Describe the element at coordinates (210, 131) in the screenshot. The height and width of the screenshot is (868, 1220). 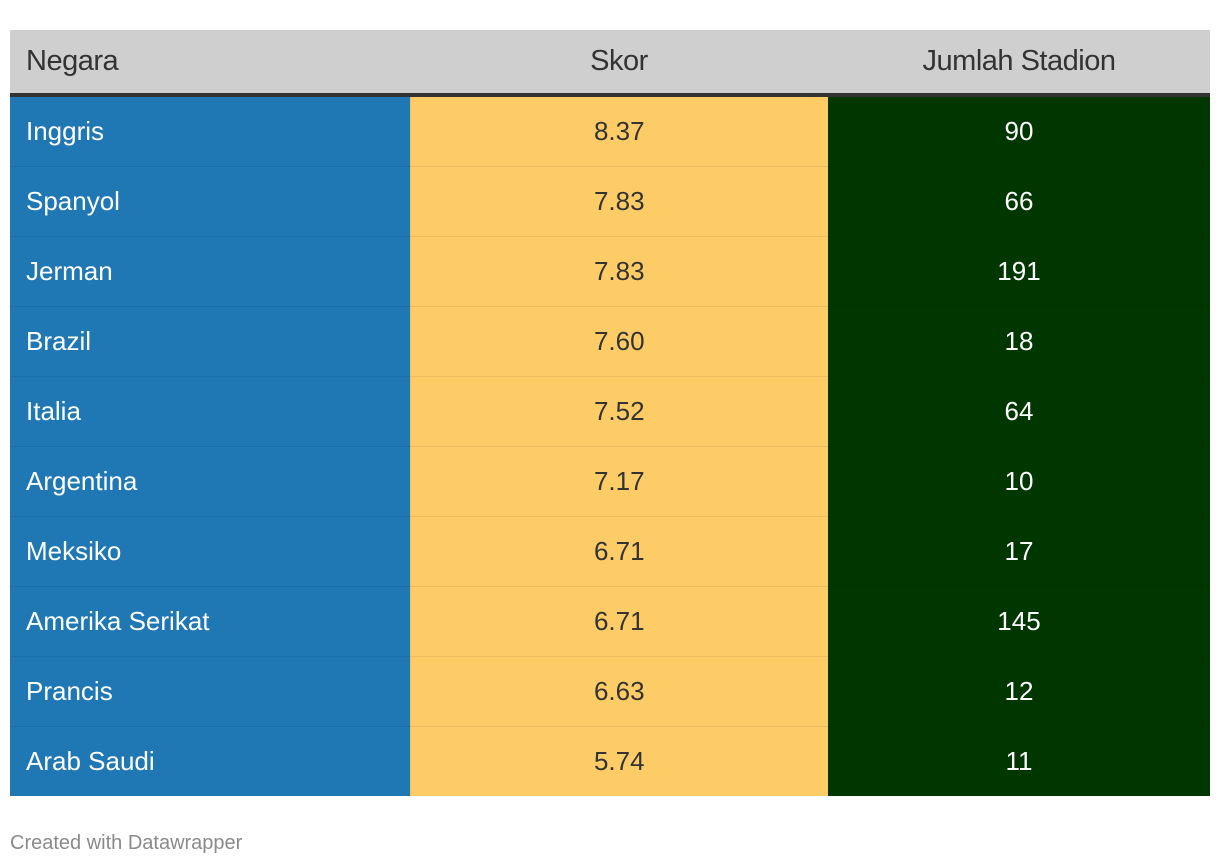
I see `cell-negara: Inggris` at that location.